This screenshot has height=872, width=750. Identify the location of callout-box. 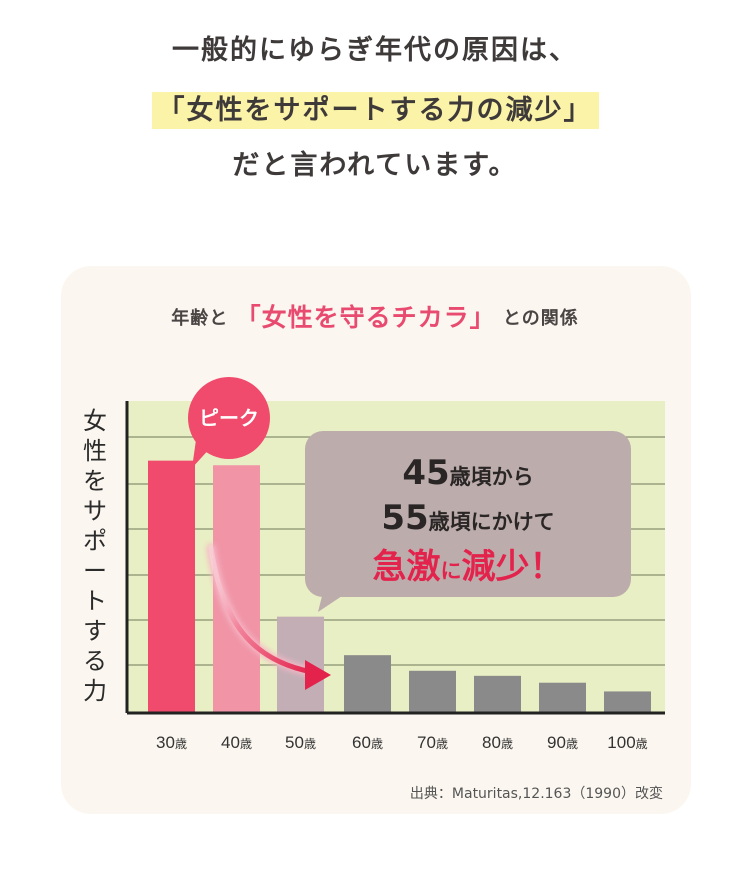
(468, 514).